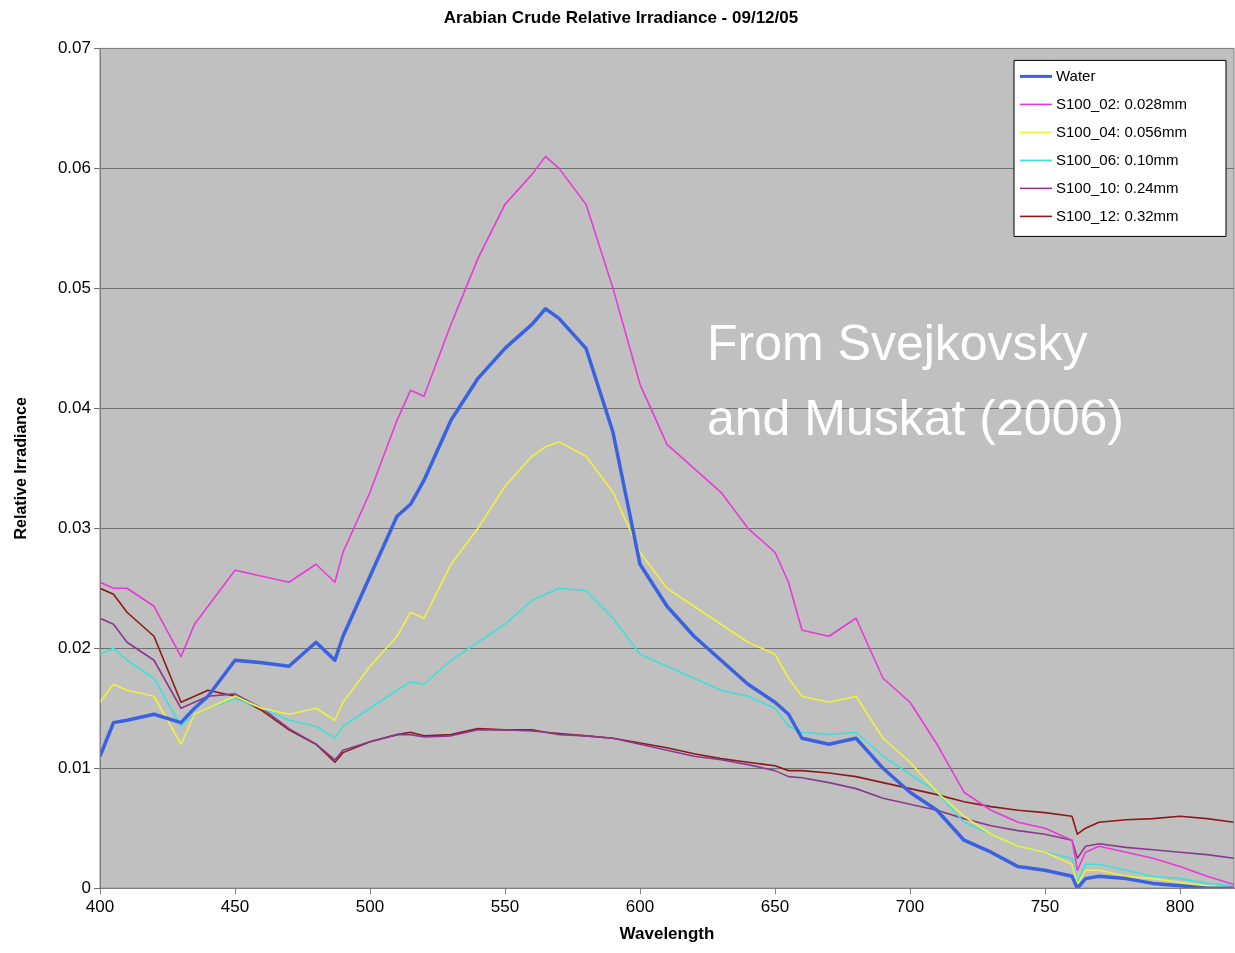  Describe the element at coordinates (74, 527) in the screenshot. I see `y-tick-label: 0.03` at that location.